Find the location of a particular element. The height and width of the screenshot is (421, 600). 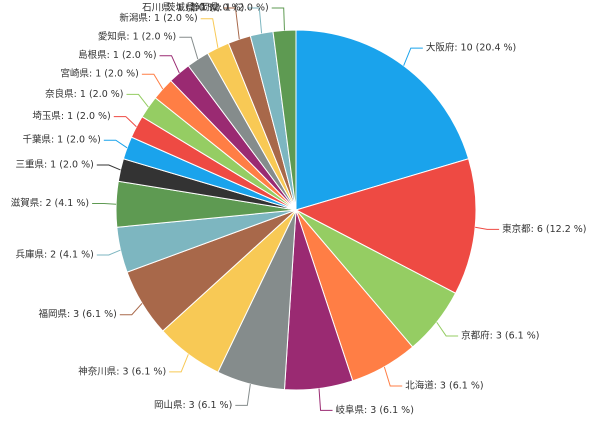

data-label: 三重県: 1 (2.0 %) is located at coordinates (54, 165).